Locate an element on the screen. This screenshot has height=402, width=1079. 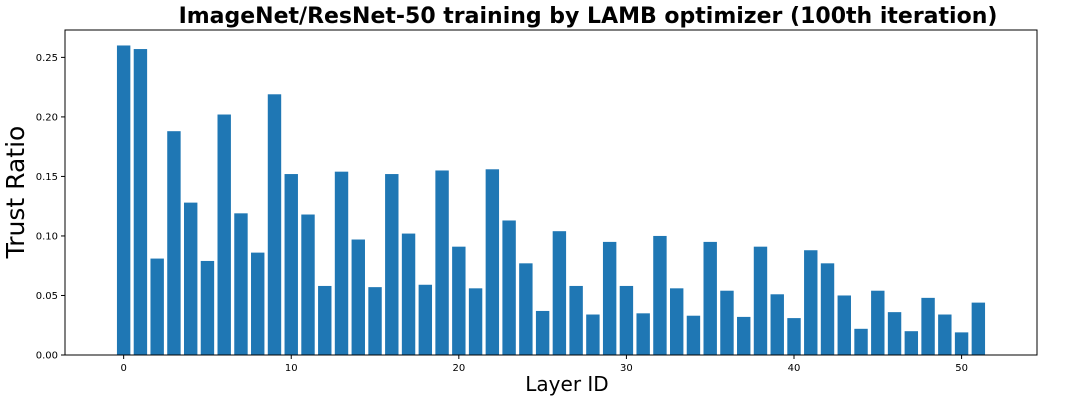
x-tick-label: 20 is located at coordinates (458, 368).